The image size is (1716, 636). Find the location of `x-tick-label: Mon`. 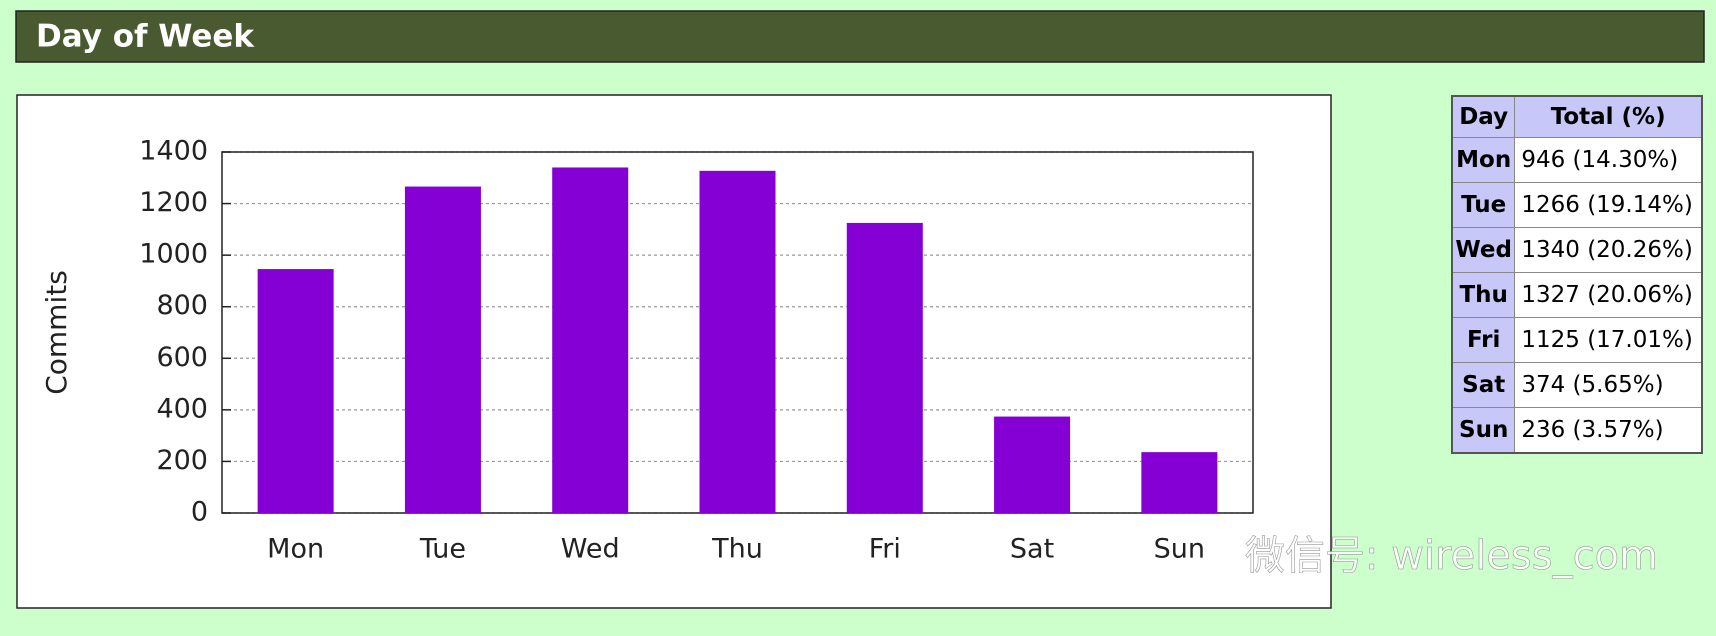

x-tick-label: Mon is located at coordinates (295, 549).